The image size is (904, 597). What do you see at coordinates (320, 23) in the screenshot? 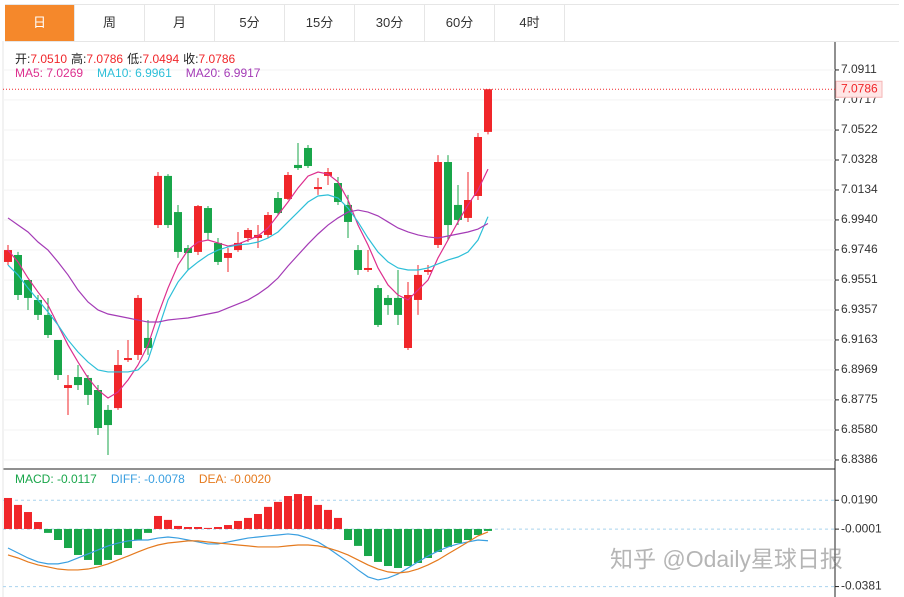
I see `tab: 15分` at bounding box center [320, 23].